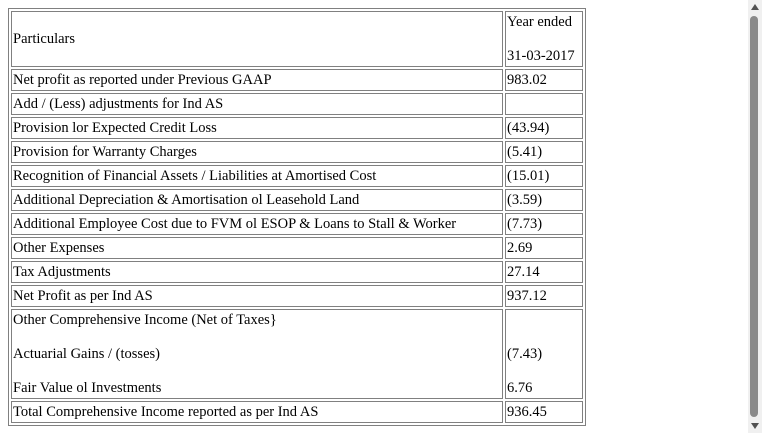 This screenshot has height=433, width=764. I want to click on row-value: 27.14, so click(544, 272).